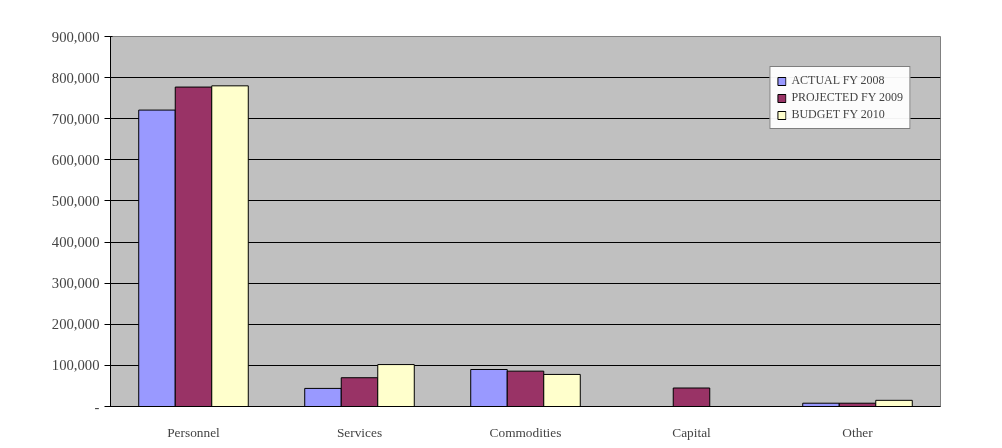  What do you see at coordinates (858, 432) in the screenshot?
I see `x-tick-label: Other` at bounding box center [858, 432].